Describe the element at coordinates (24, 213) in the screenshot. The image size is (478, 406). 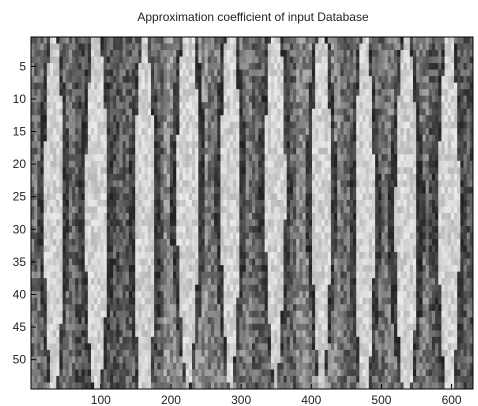
I see `y-axis: 5 10 15 20 25 30 35 40 45 50` at that location.